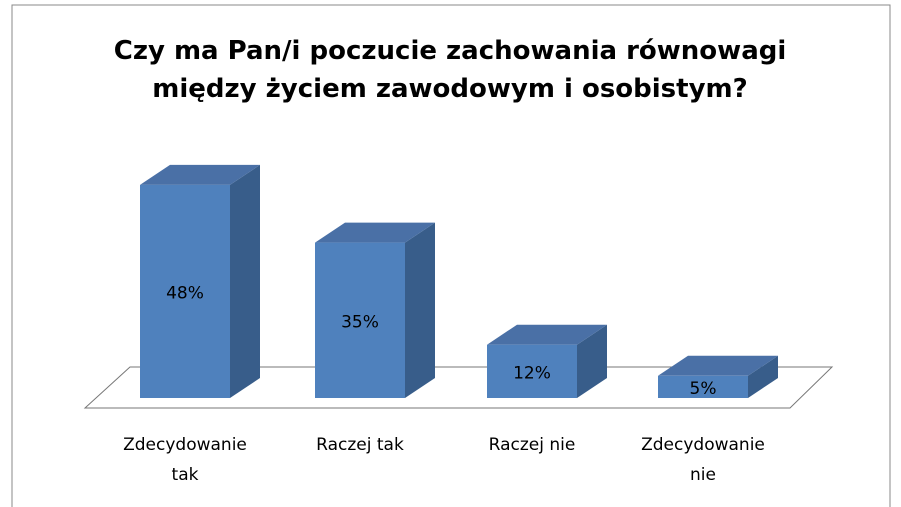  I want to click on data-label: 12%, so click(532, 373).